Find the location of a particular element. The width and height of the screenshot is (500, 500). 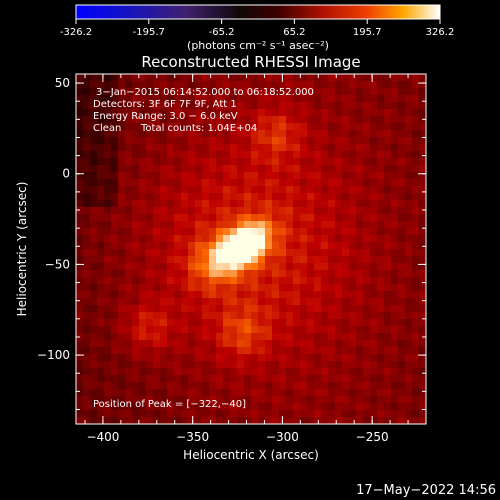

colorbar is located at coordinates (258, 12).